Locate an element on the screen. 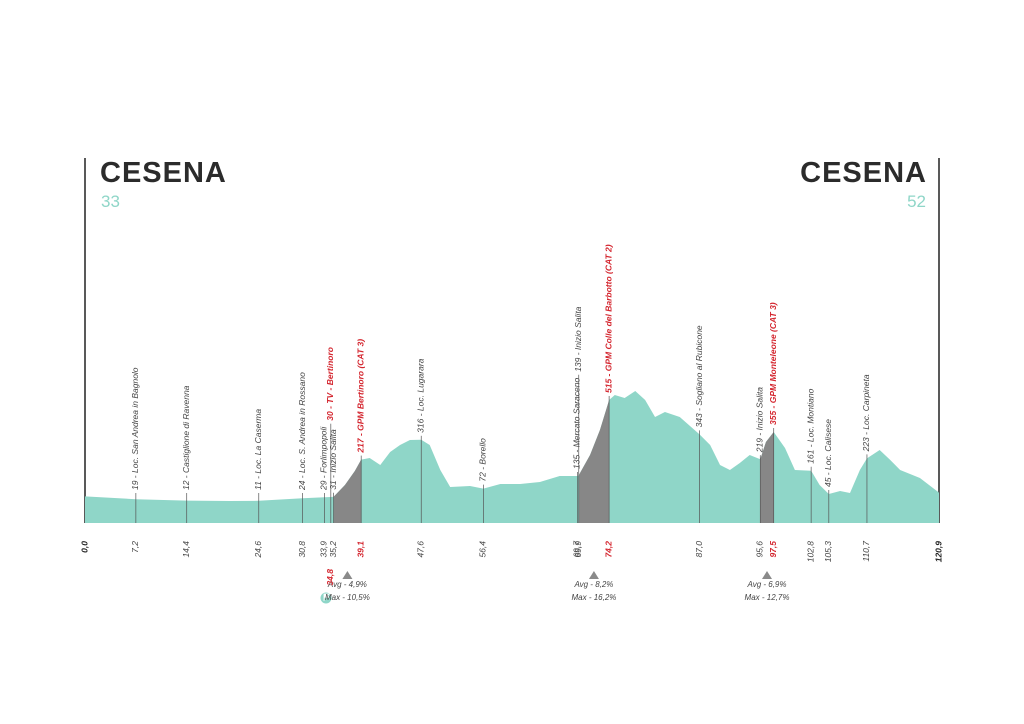 The width and height of the screenshot is (1024, 724). waypoint-label: 19 - Loc. San Andrea in Bagnolo is located at coordinates (135, 428).